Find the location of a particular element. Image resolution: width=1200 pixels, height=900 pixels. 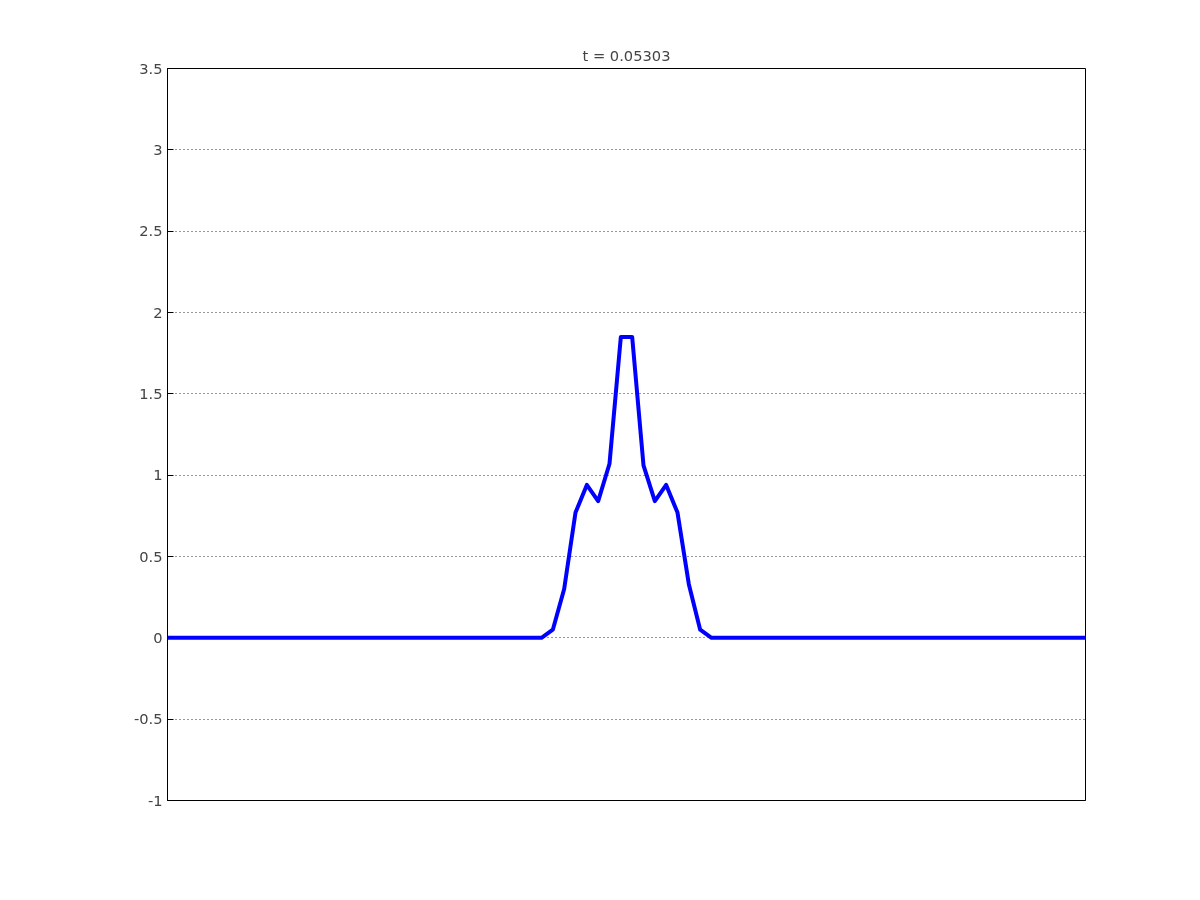

y-tick-label: 1.5 is located at coordinates (151, 393).